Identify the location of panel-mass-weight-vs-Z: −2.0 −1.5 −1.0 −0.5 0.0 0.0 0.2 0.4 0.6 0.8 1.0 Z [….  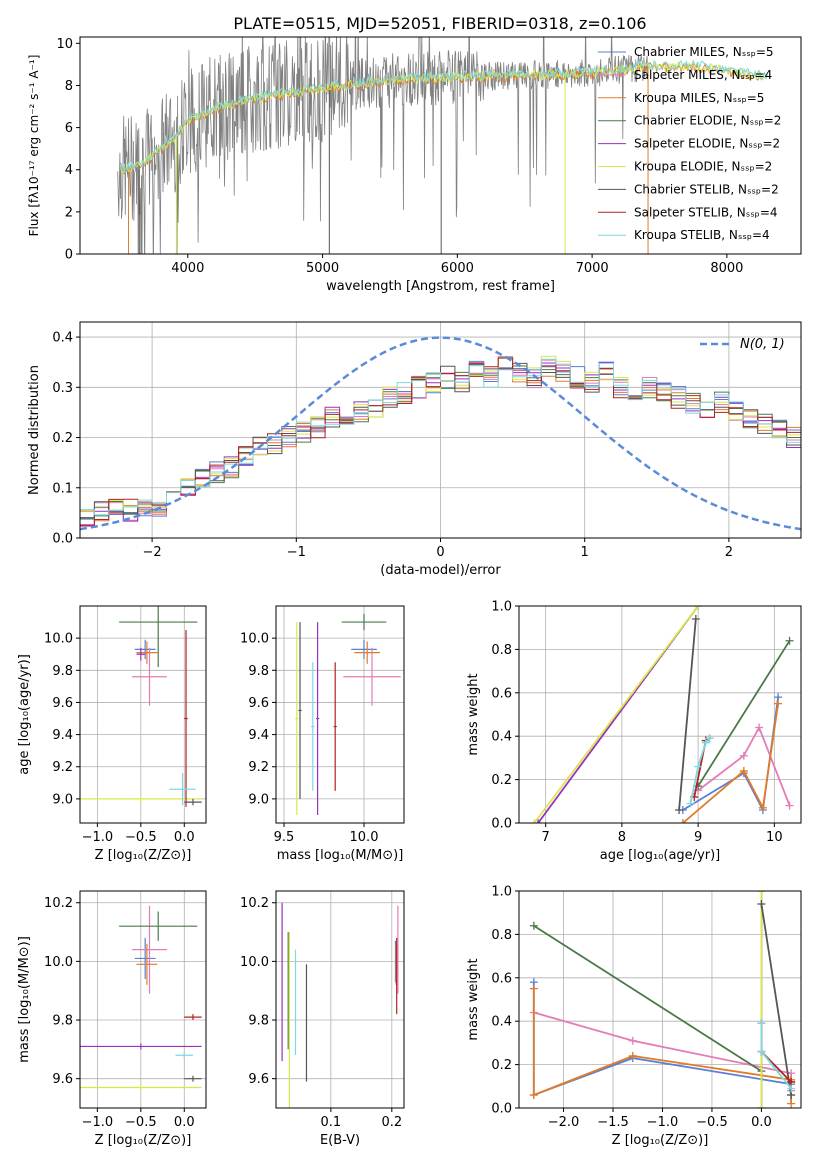
(634, 1016).